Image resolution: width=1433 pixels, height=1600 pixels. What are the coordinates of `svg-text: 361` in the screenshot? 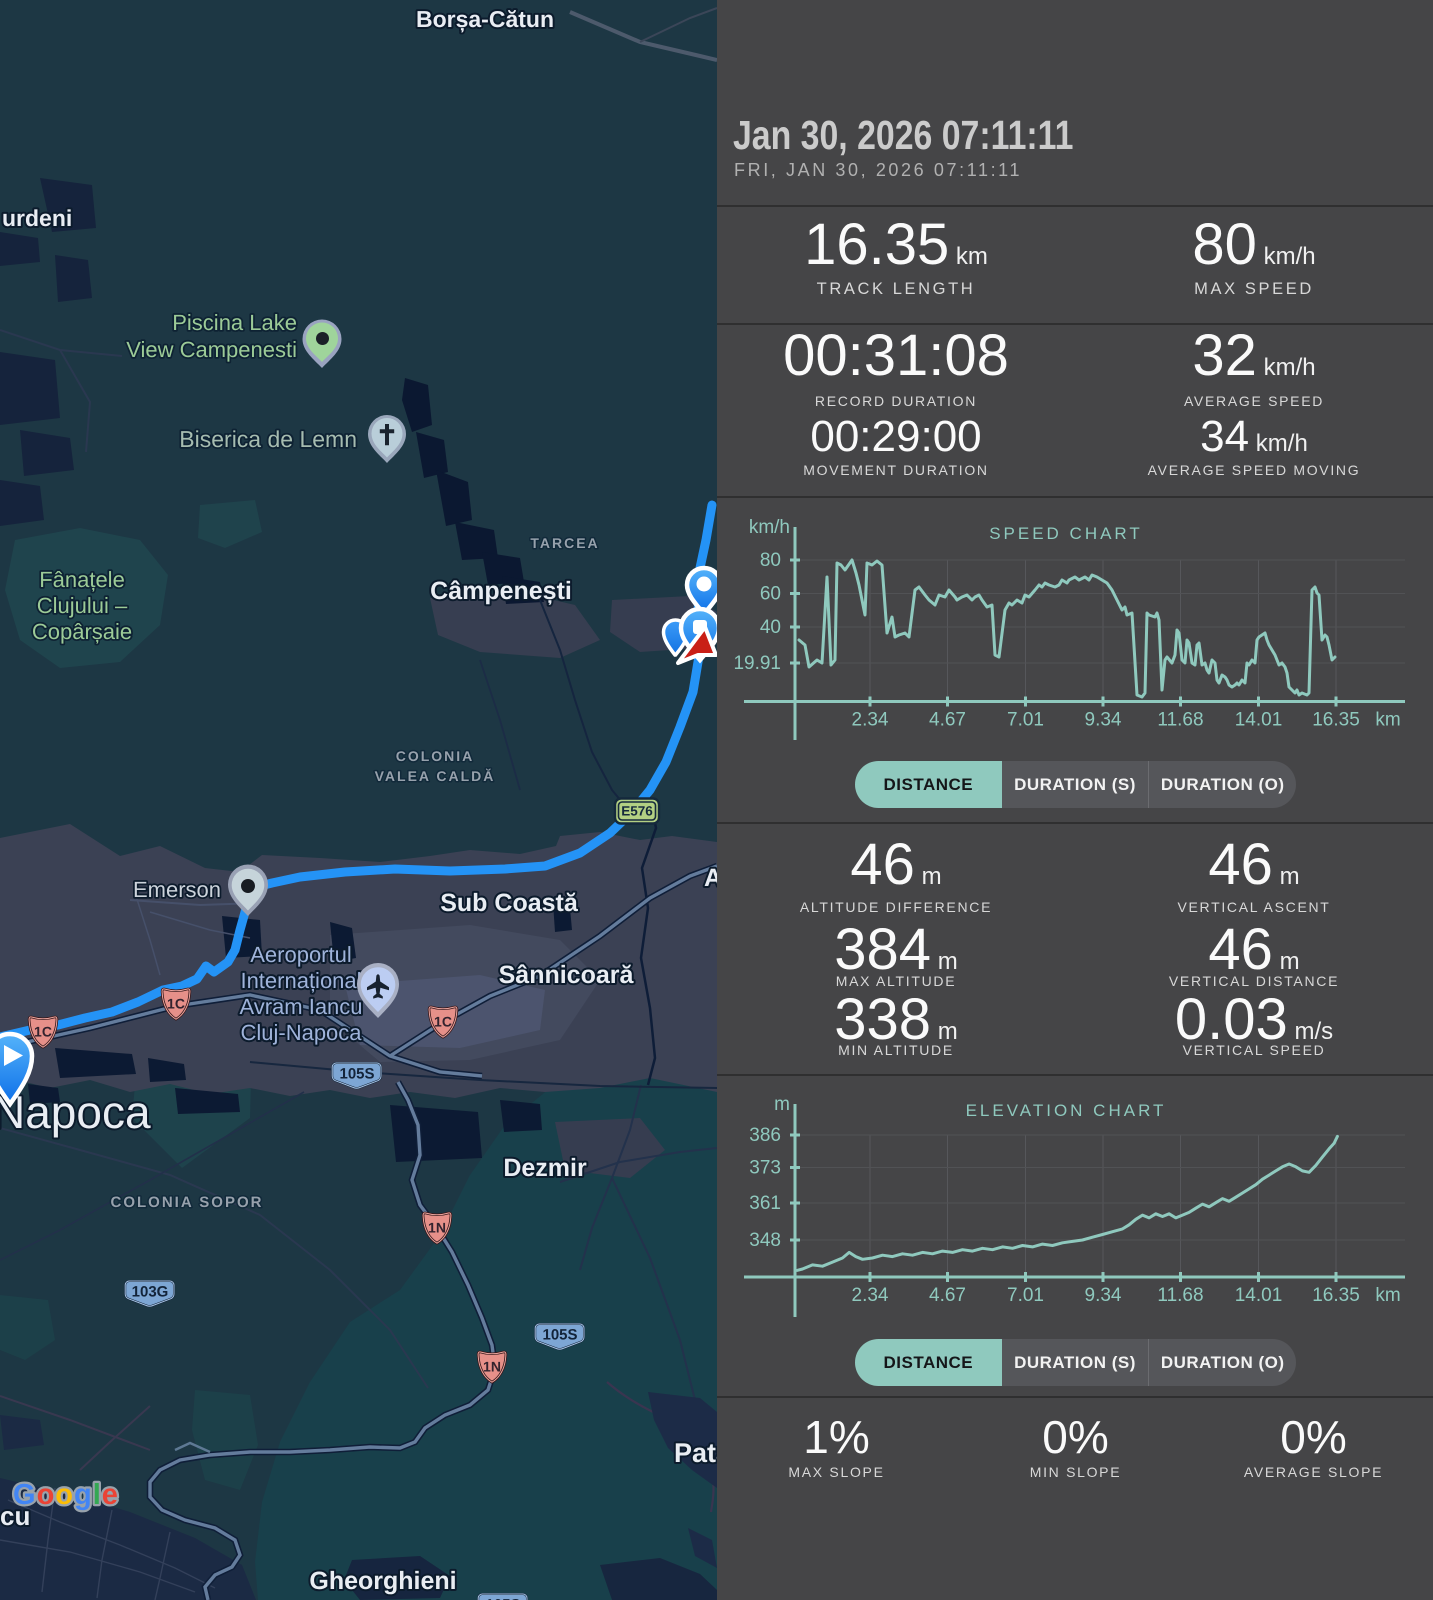 It's located at (765, 1203).